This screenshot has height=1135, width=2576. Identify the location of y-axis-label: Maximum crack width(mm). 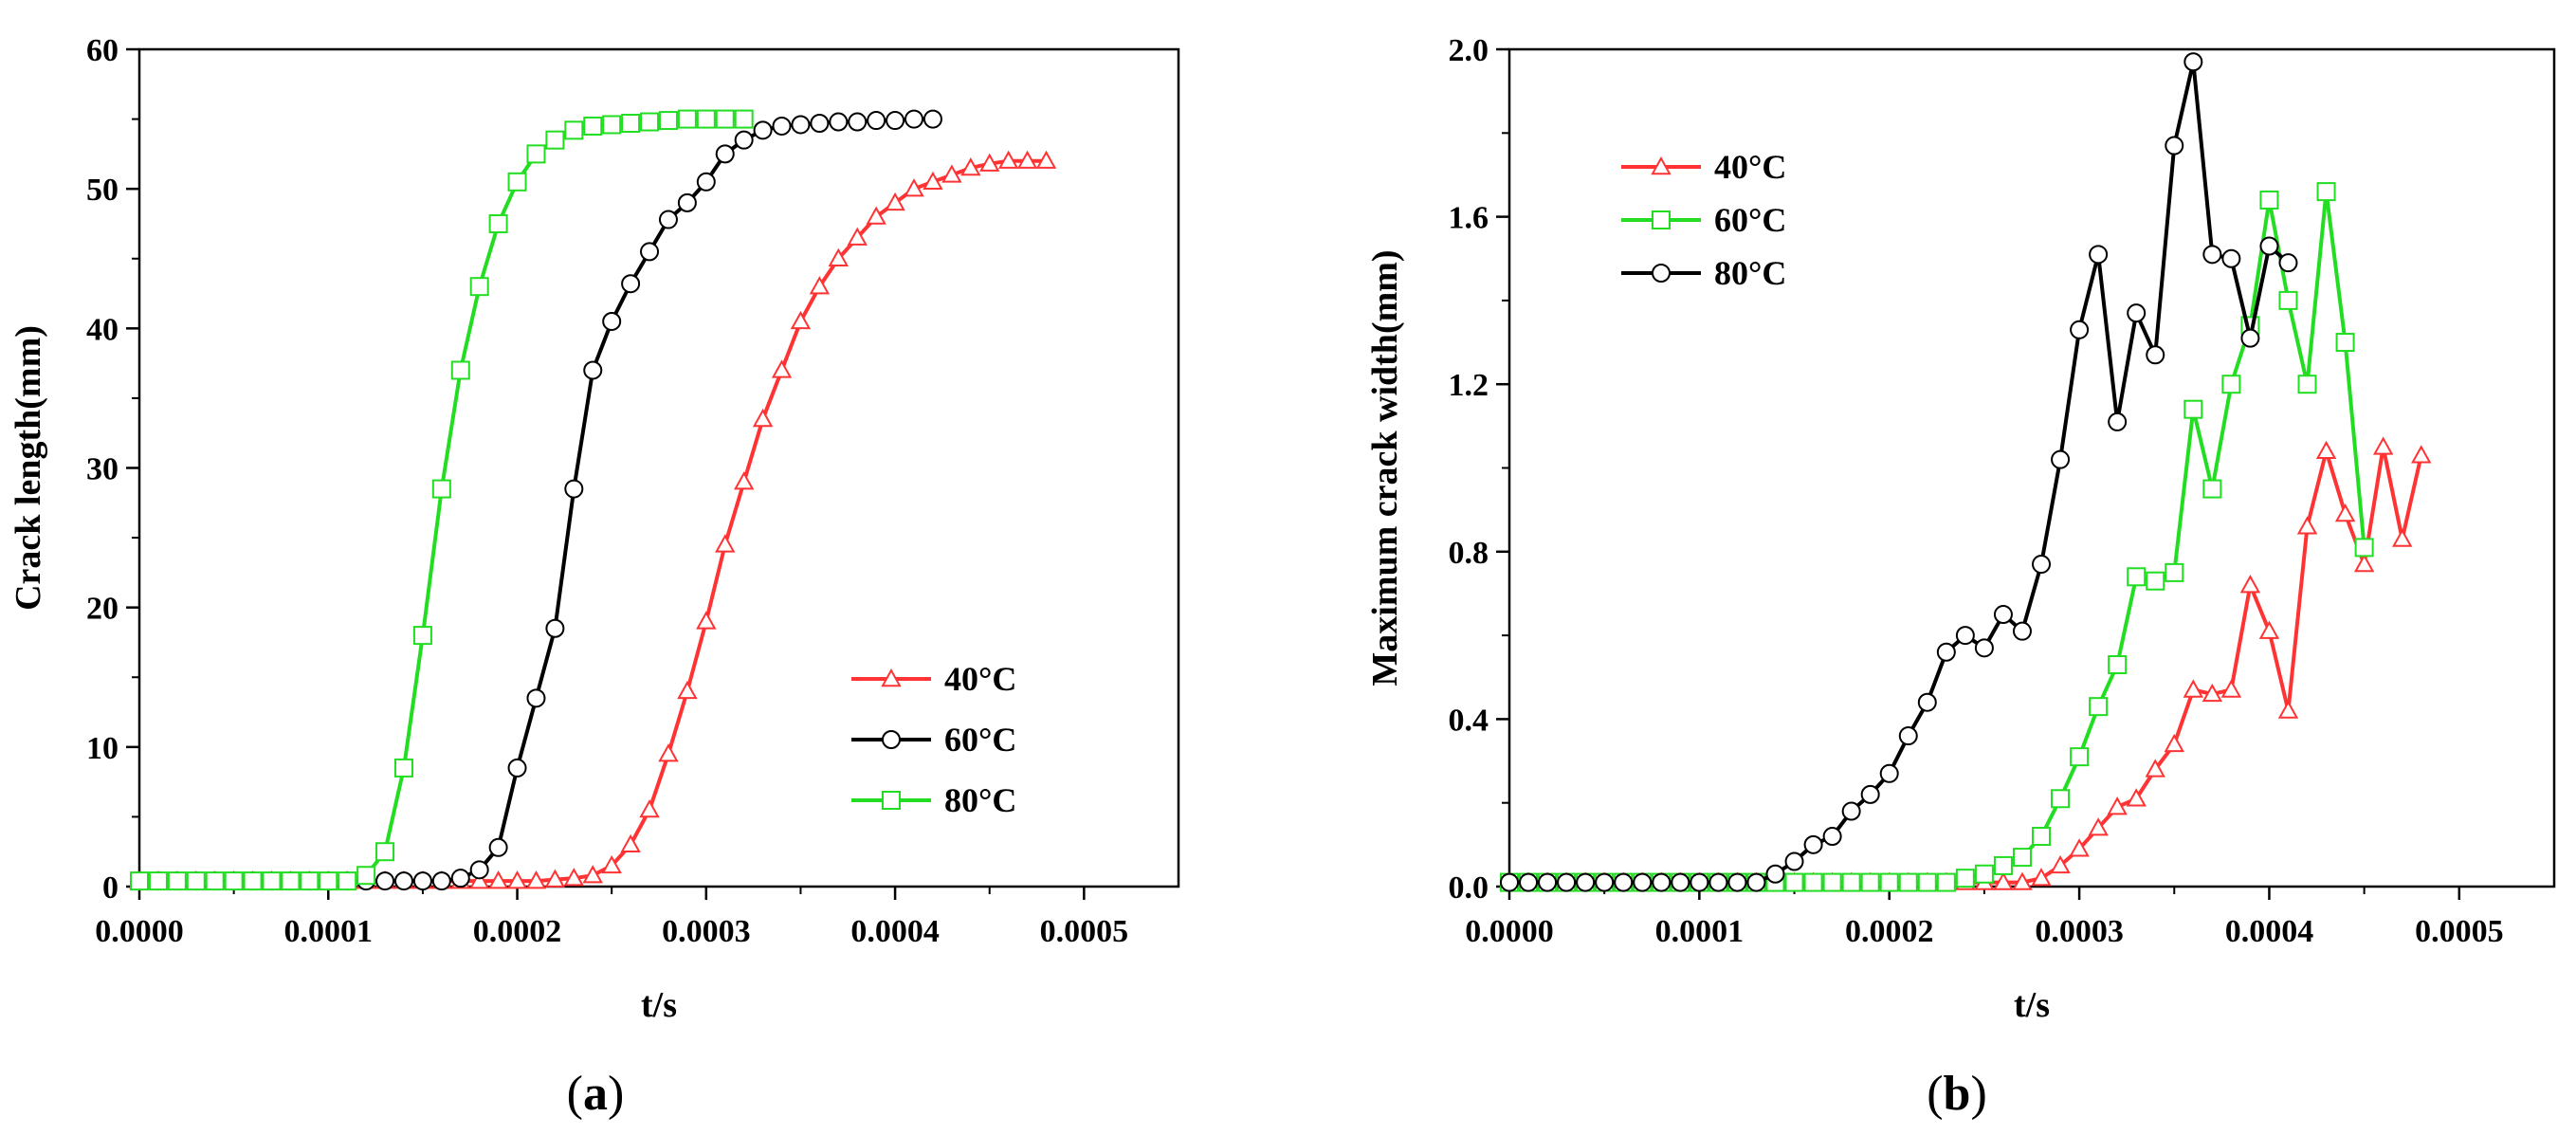
(1385, 467).